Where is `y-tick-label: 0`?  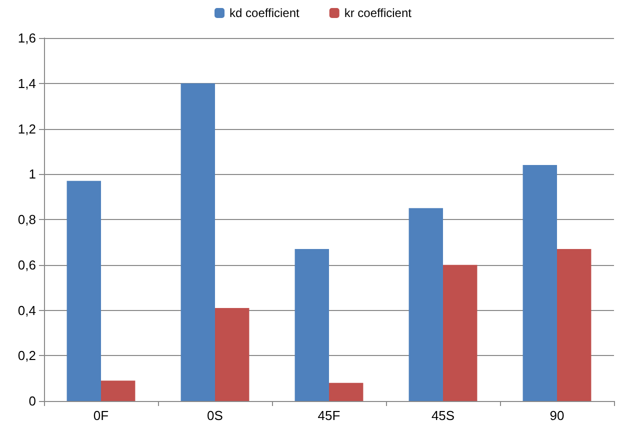 y-tick-label: 0 is located at coordinates (32, 401).